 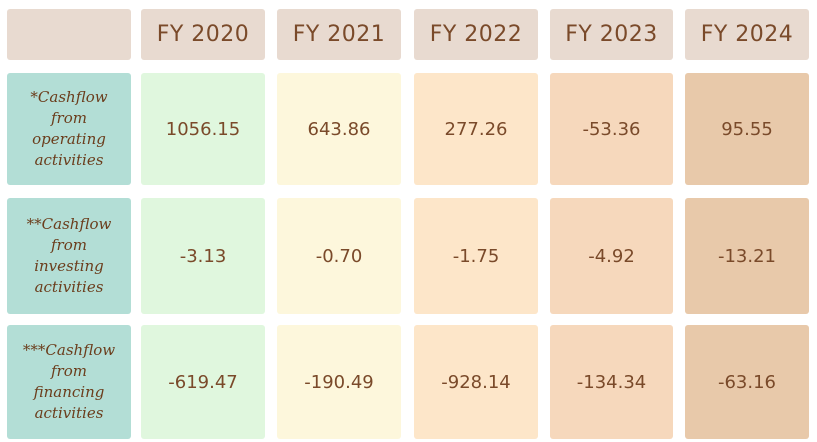 What do you see at coordinates (69, 256) in the screenshot?
I see `row-label-investing: **Cashflow from investing activities` at bounding box center [69, 256].